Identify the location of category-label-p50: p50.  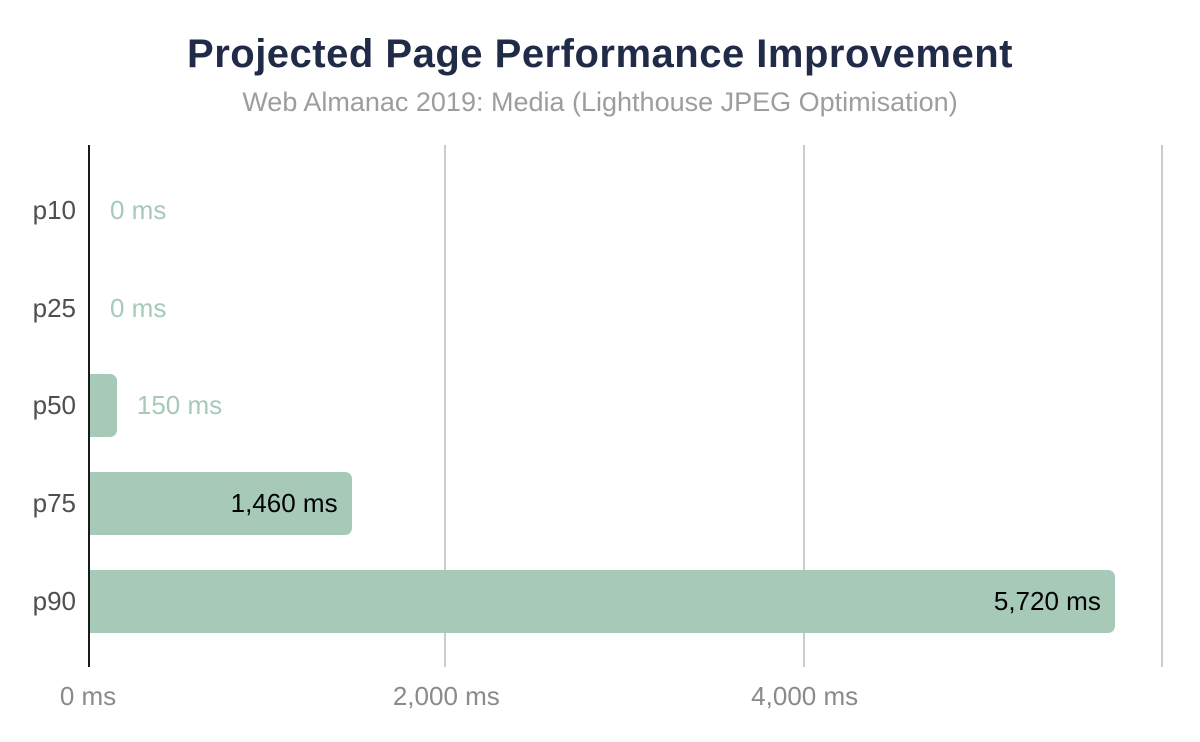
(54, 405).